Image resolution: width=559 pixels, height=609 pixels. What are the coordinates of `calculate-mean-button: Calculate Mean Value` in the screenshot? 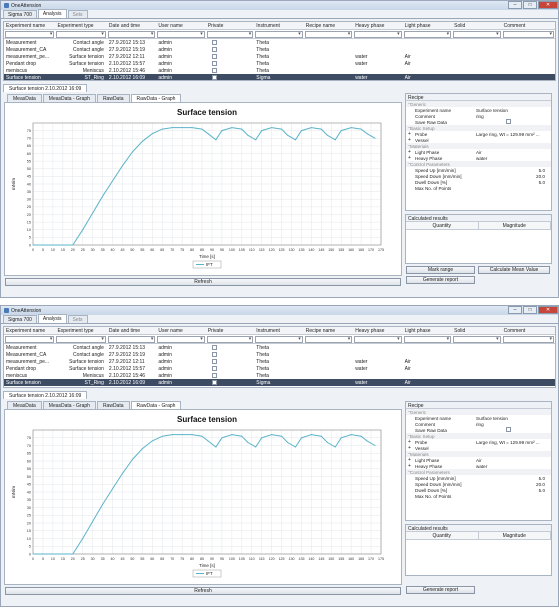 It's located at (514, 270).